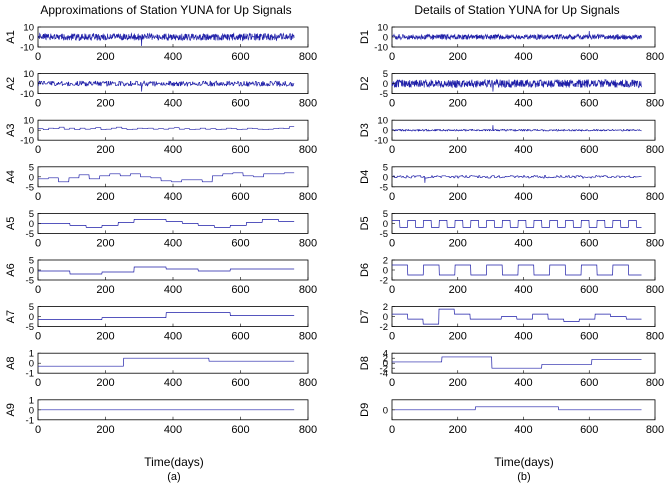 This screenshot has width=669, height=493. What do you see at coordinates (166, 270) in the screenshot?
I see `series-line-a6` at bounding box center [166, 270].